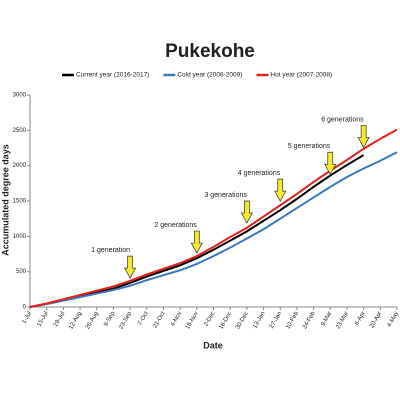 The width and height of the screenshot is (400, 405). I want to click on x-tick-label: 21-Oct, so click(159, 320).